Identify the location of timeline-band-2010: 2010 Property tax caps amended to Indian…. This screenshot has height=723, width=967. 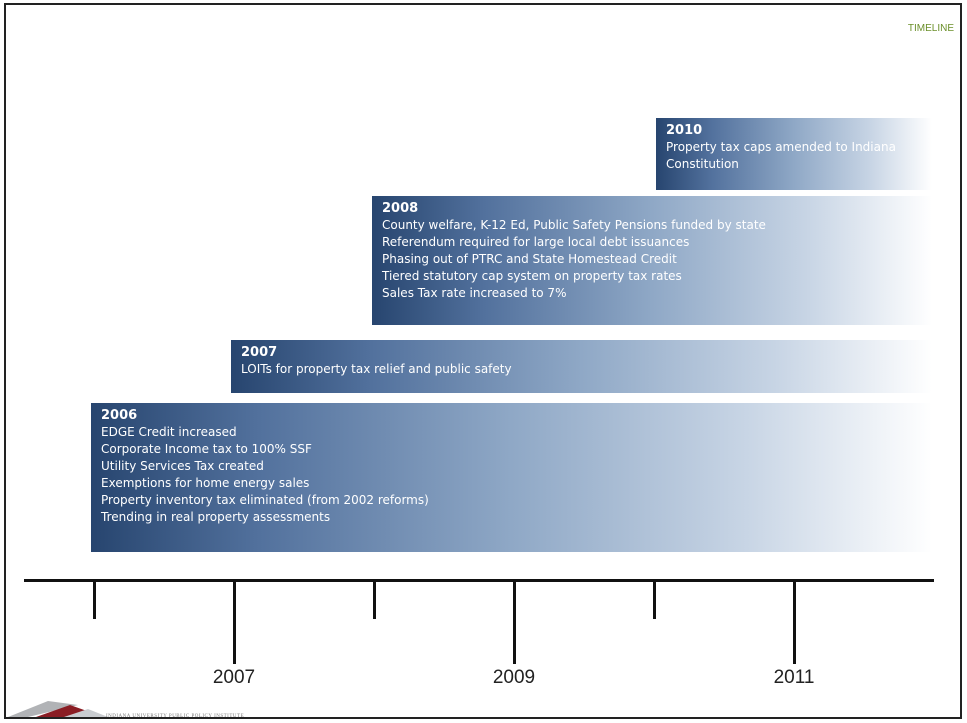
(794, 154).